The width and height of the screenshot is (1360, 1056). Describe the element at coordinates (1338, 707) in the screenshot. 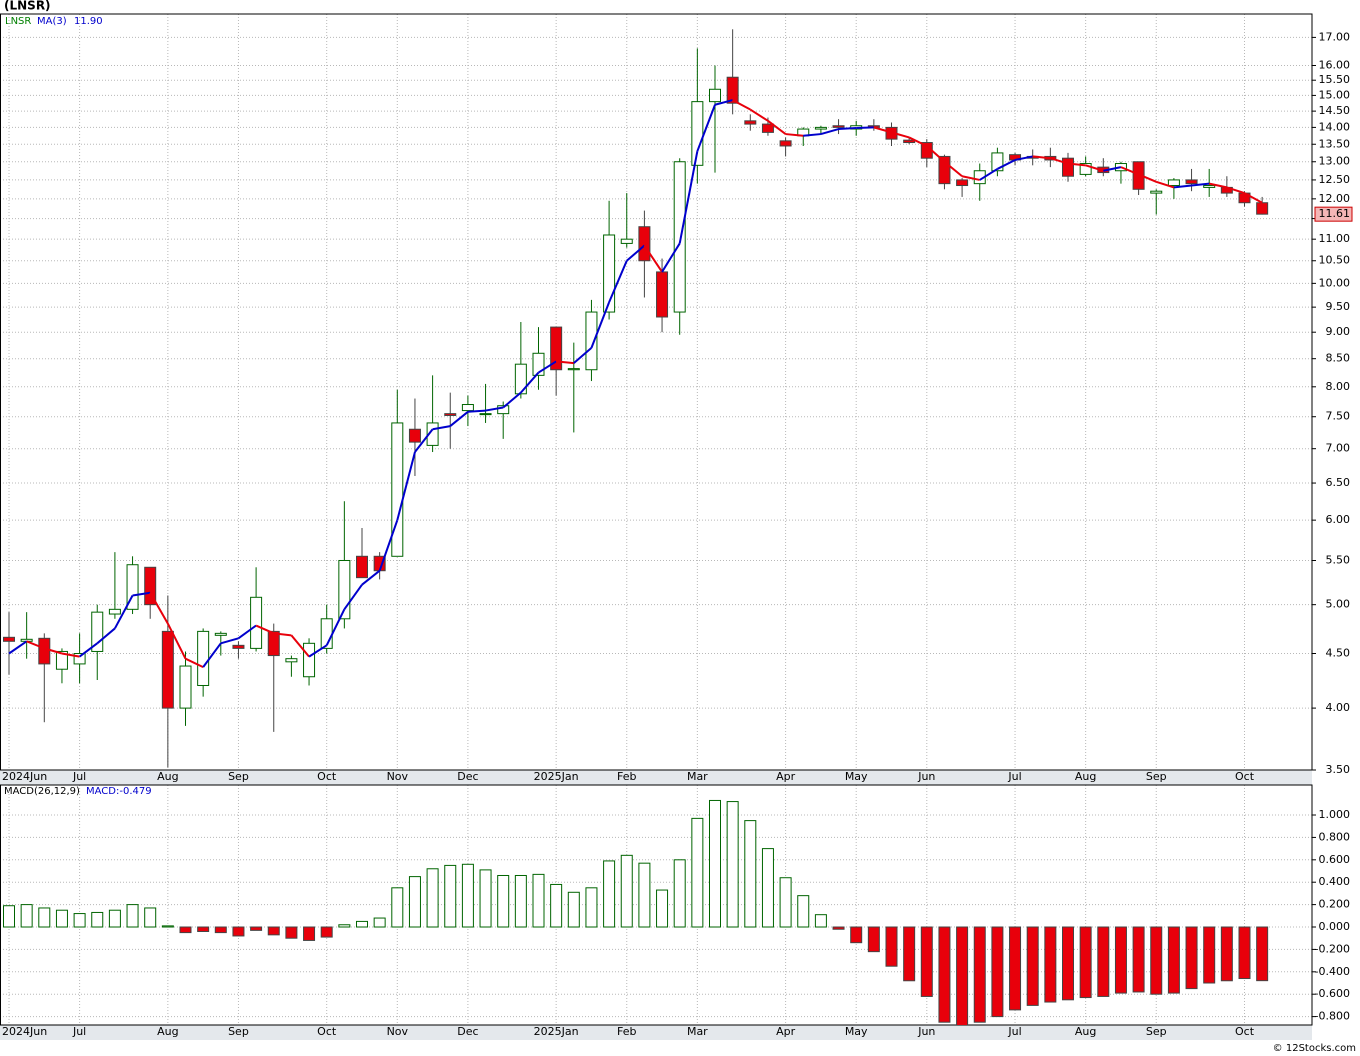

I see `y-tick-label: 4.00` at that location.